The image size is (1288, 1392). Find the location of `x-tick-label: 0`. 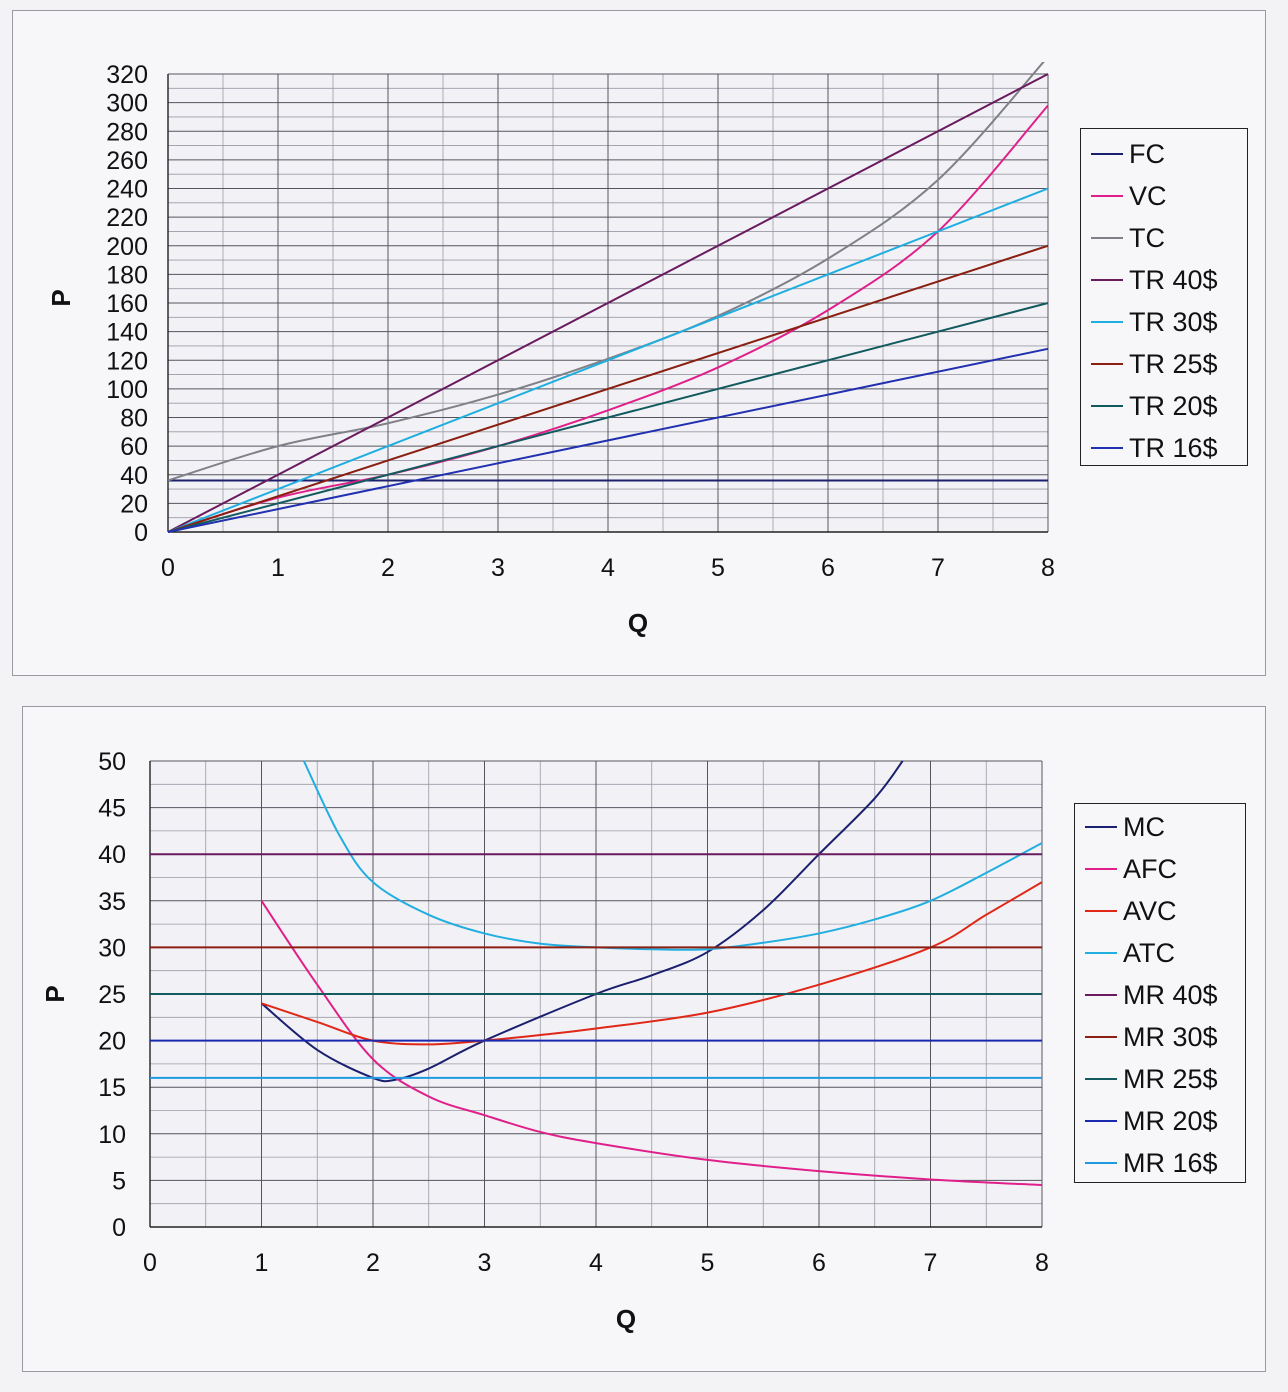

x-tick-label: 0 is located at coordinates (168, 568).